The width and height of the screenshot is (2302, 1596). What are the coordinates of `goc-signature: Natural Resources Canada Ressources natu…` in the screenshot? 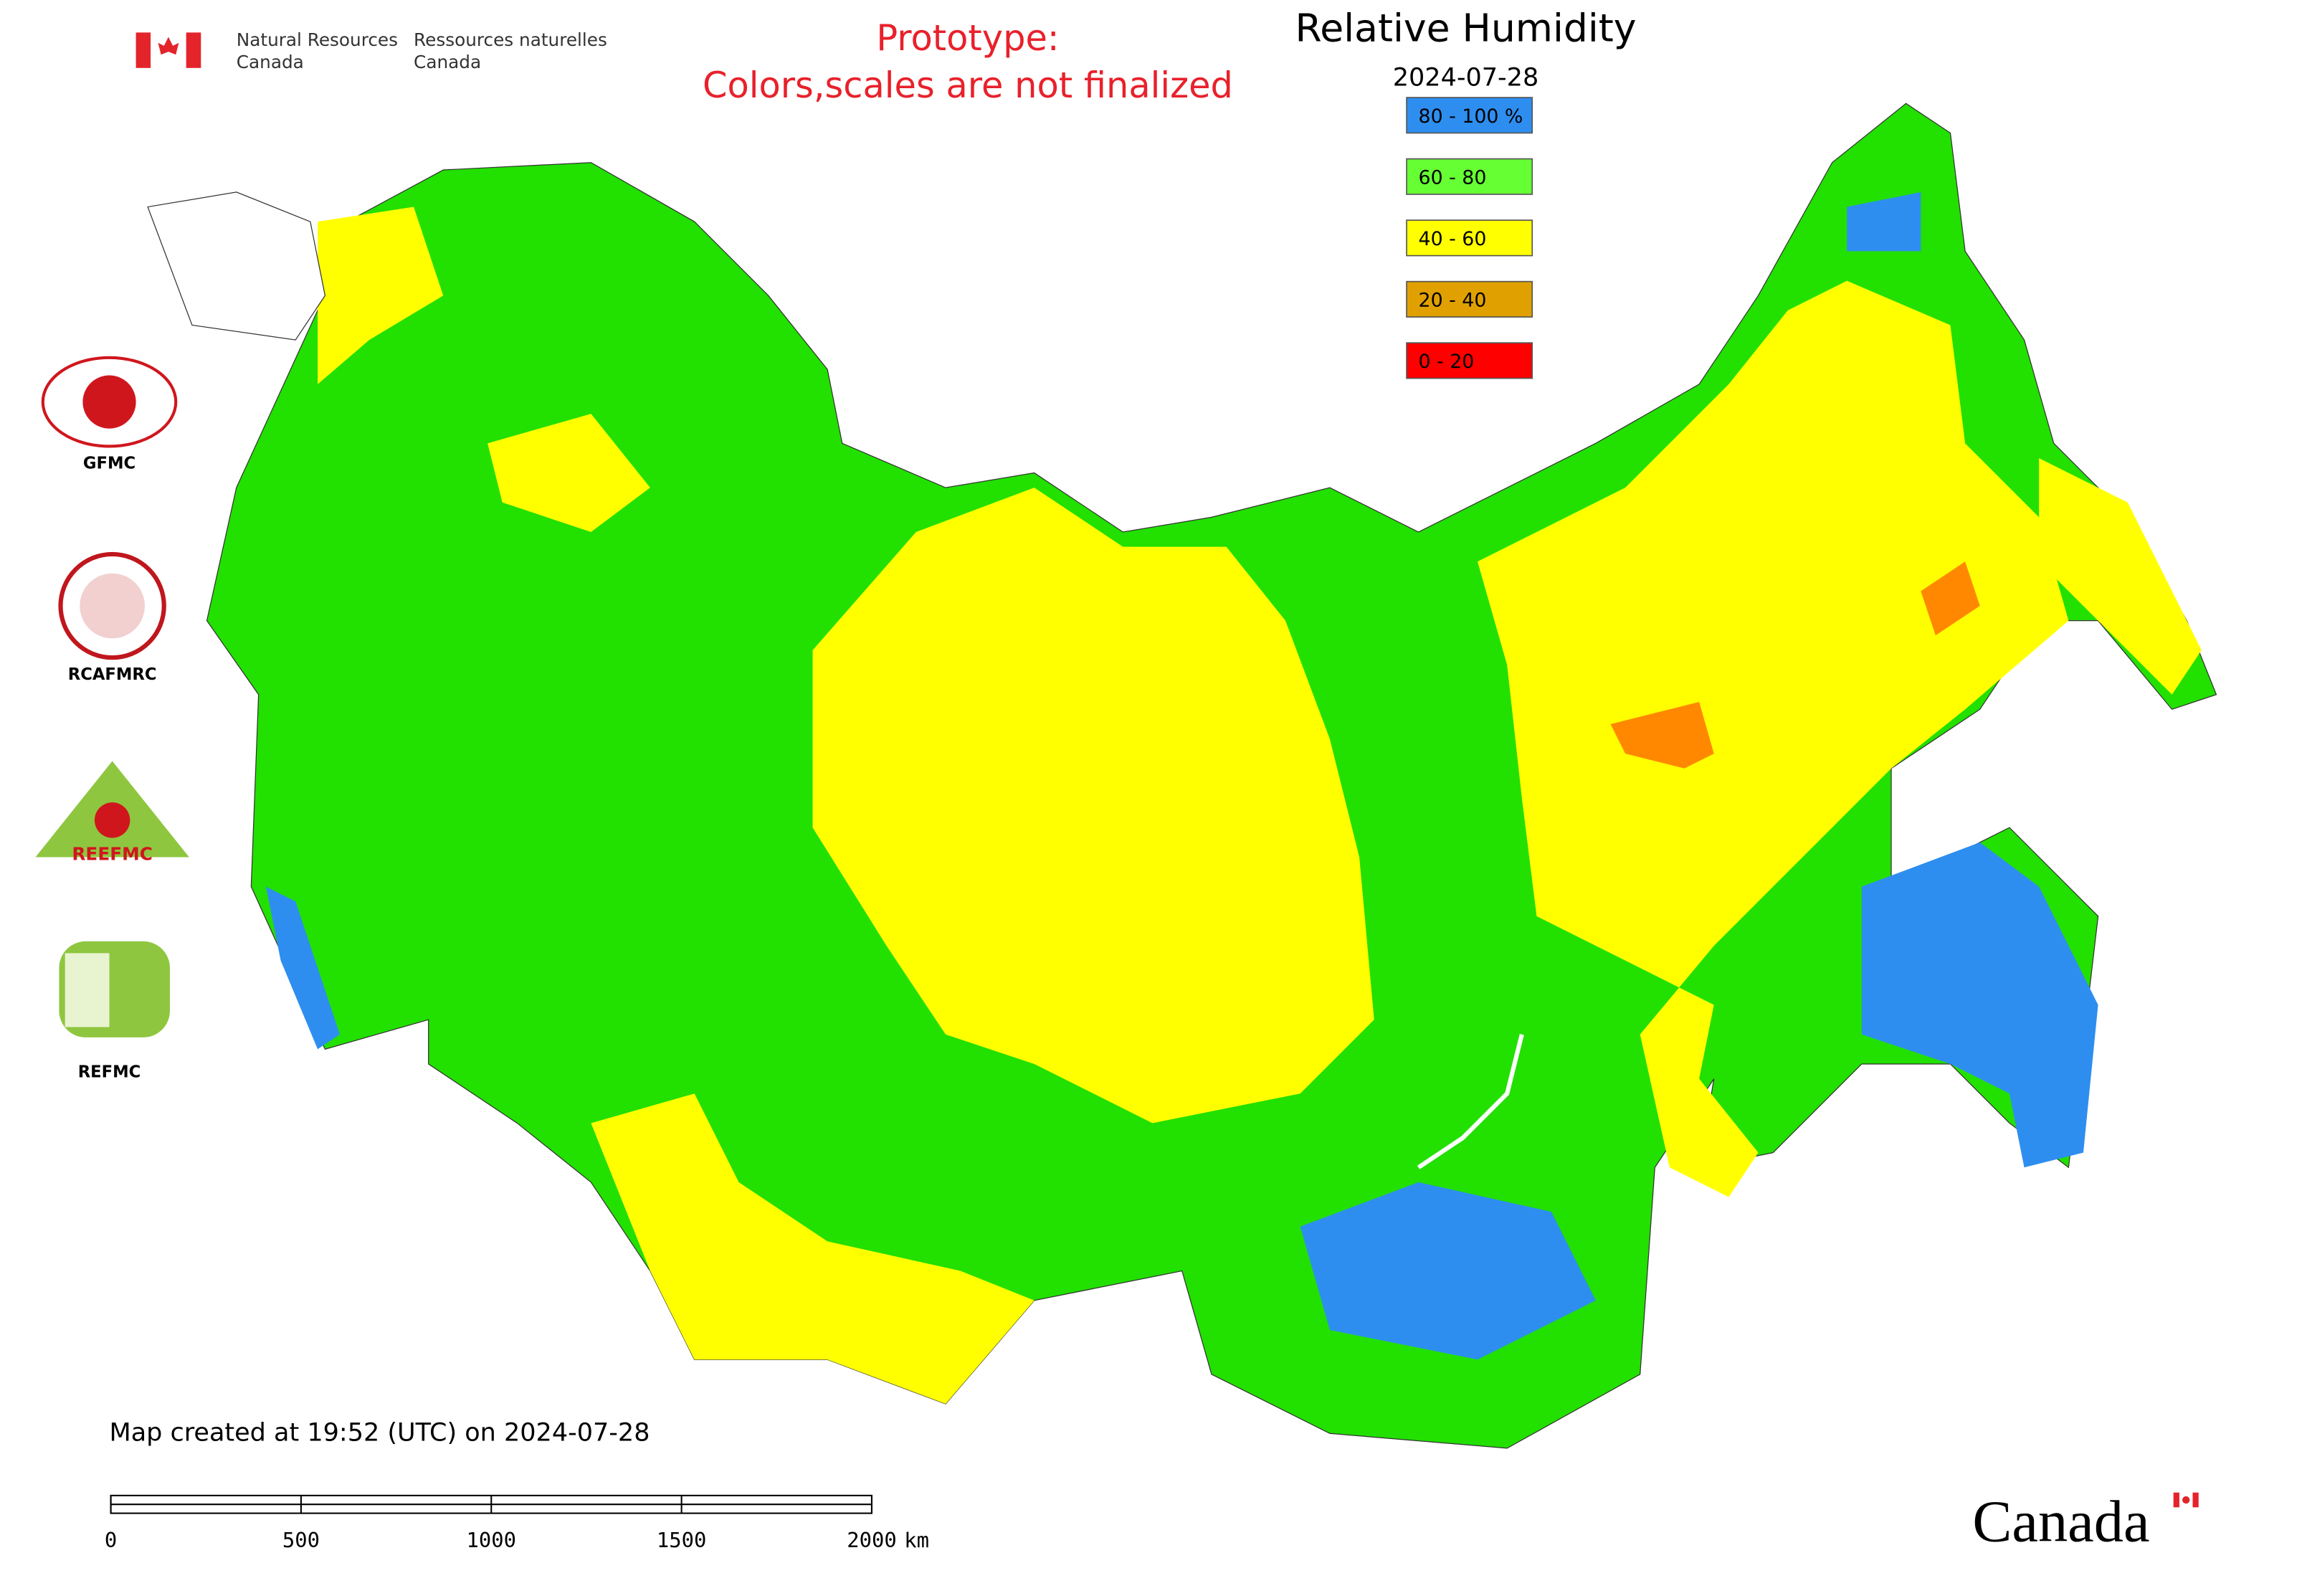 It's located at (371, 50).